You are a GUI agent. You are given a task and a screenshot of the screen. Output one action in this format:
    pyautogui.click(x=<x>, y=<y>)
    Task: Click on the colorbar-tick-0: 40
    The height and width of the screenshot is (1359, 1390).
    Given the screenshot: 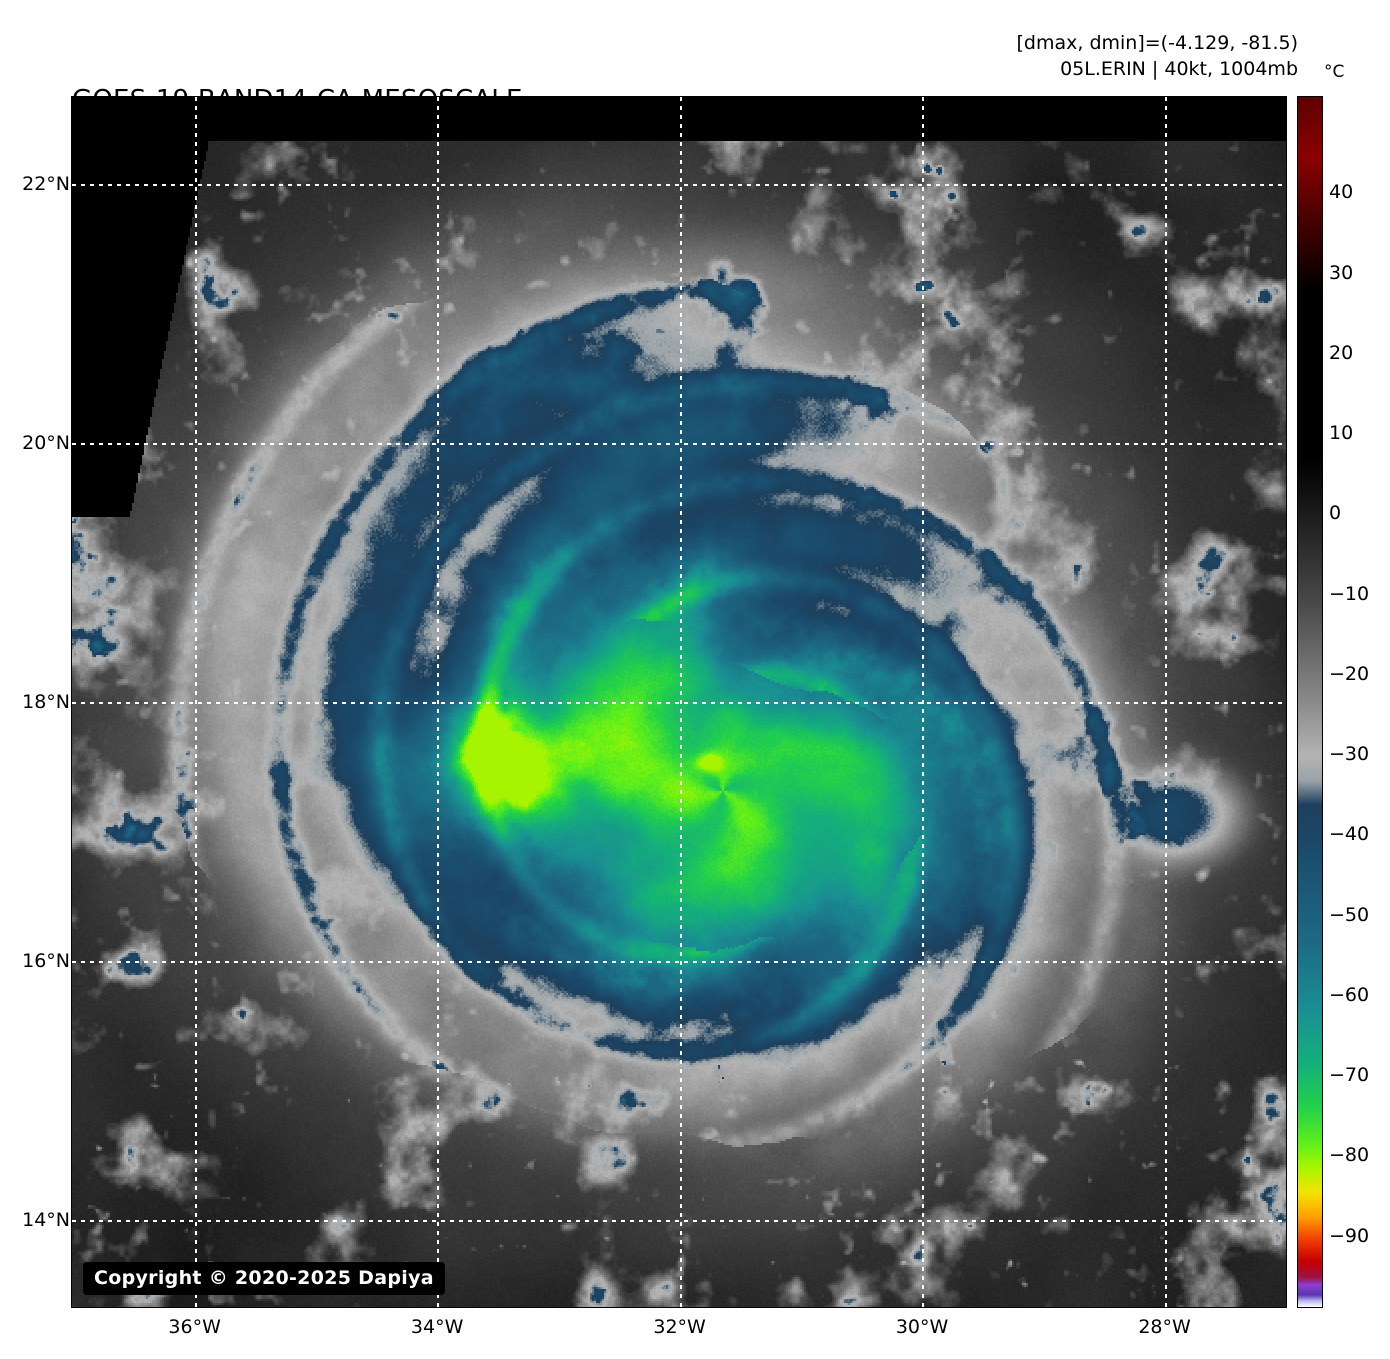 What is the action you would take?
    pyautogui.click(x=1341, y=192)
    